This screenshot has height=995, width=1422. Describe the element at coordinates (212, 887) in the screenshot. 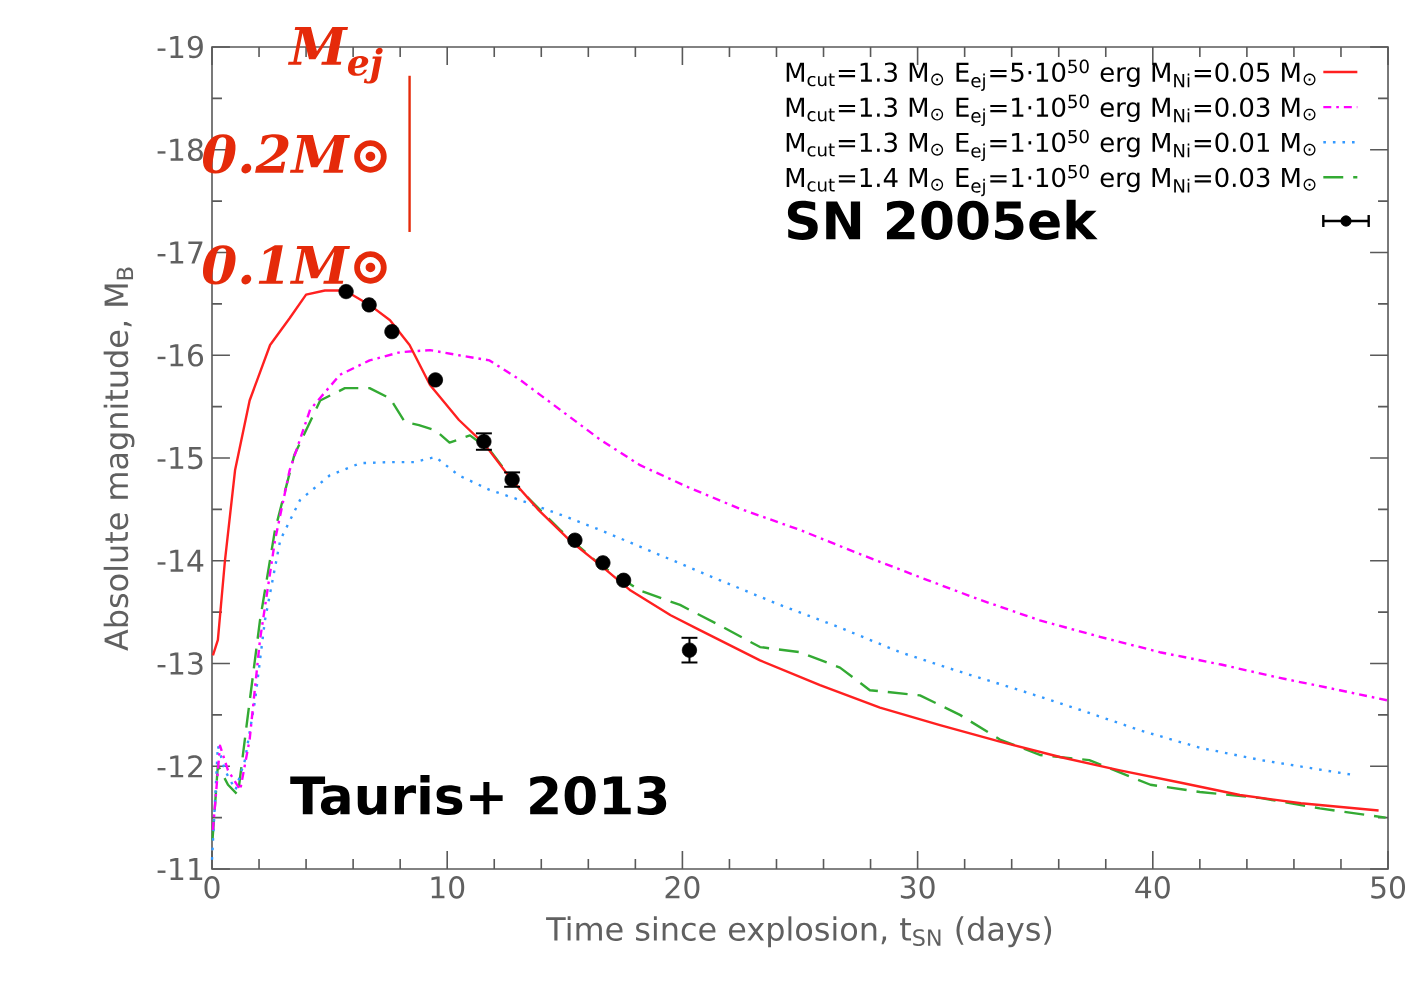

I see `x-tick-label: 0` at that location.